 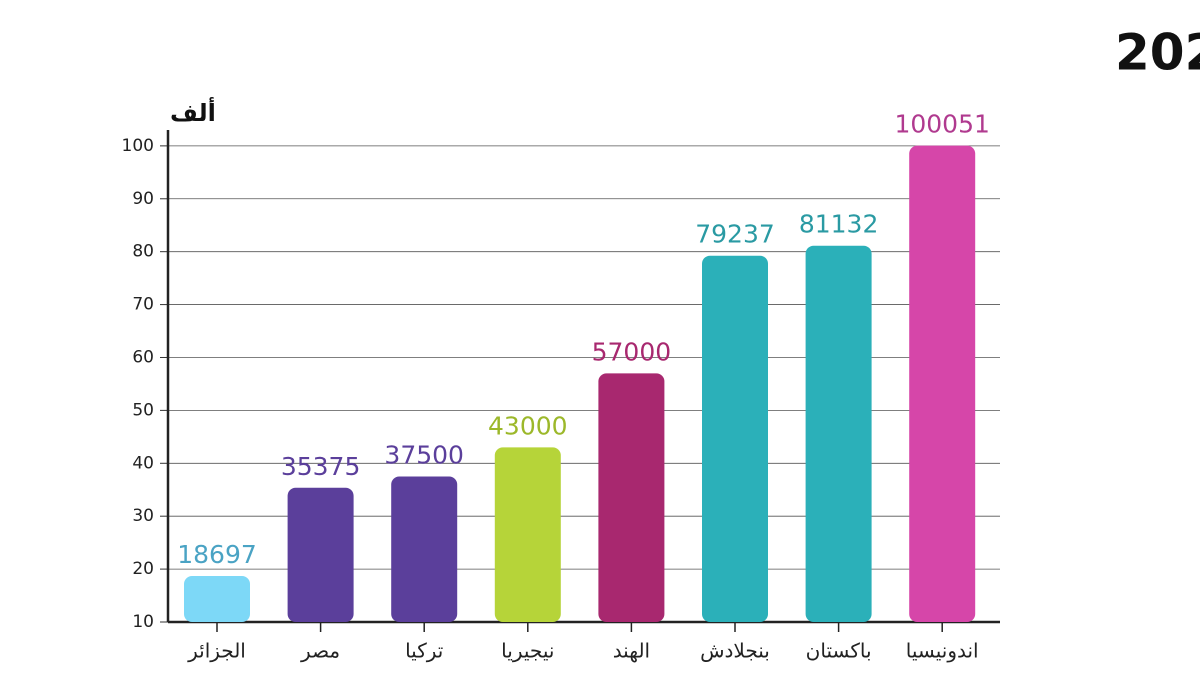 I want to click on data-label: 35375, so click(x=321, y=466).